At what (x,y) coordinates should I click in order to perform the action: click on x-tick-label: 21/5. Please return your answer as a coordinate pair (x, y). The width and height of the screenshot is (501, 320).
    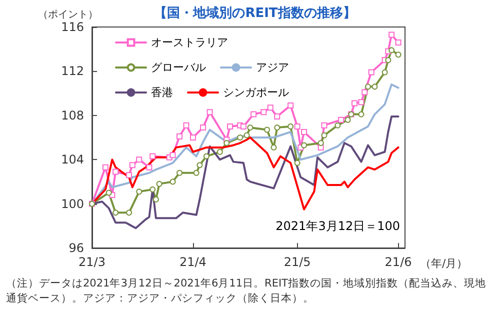
    Looking at the image, I should click on (297, 262).